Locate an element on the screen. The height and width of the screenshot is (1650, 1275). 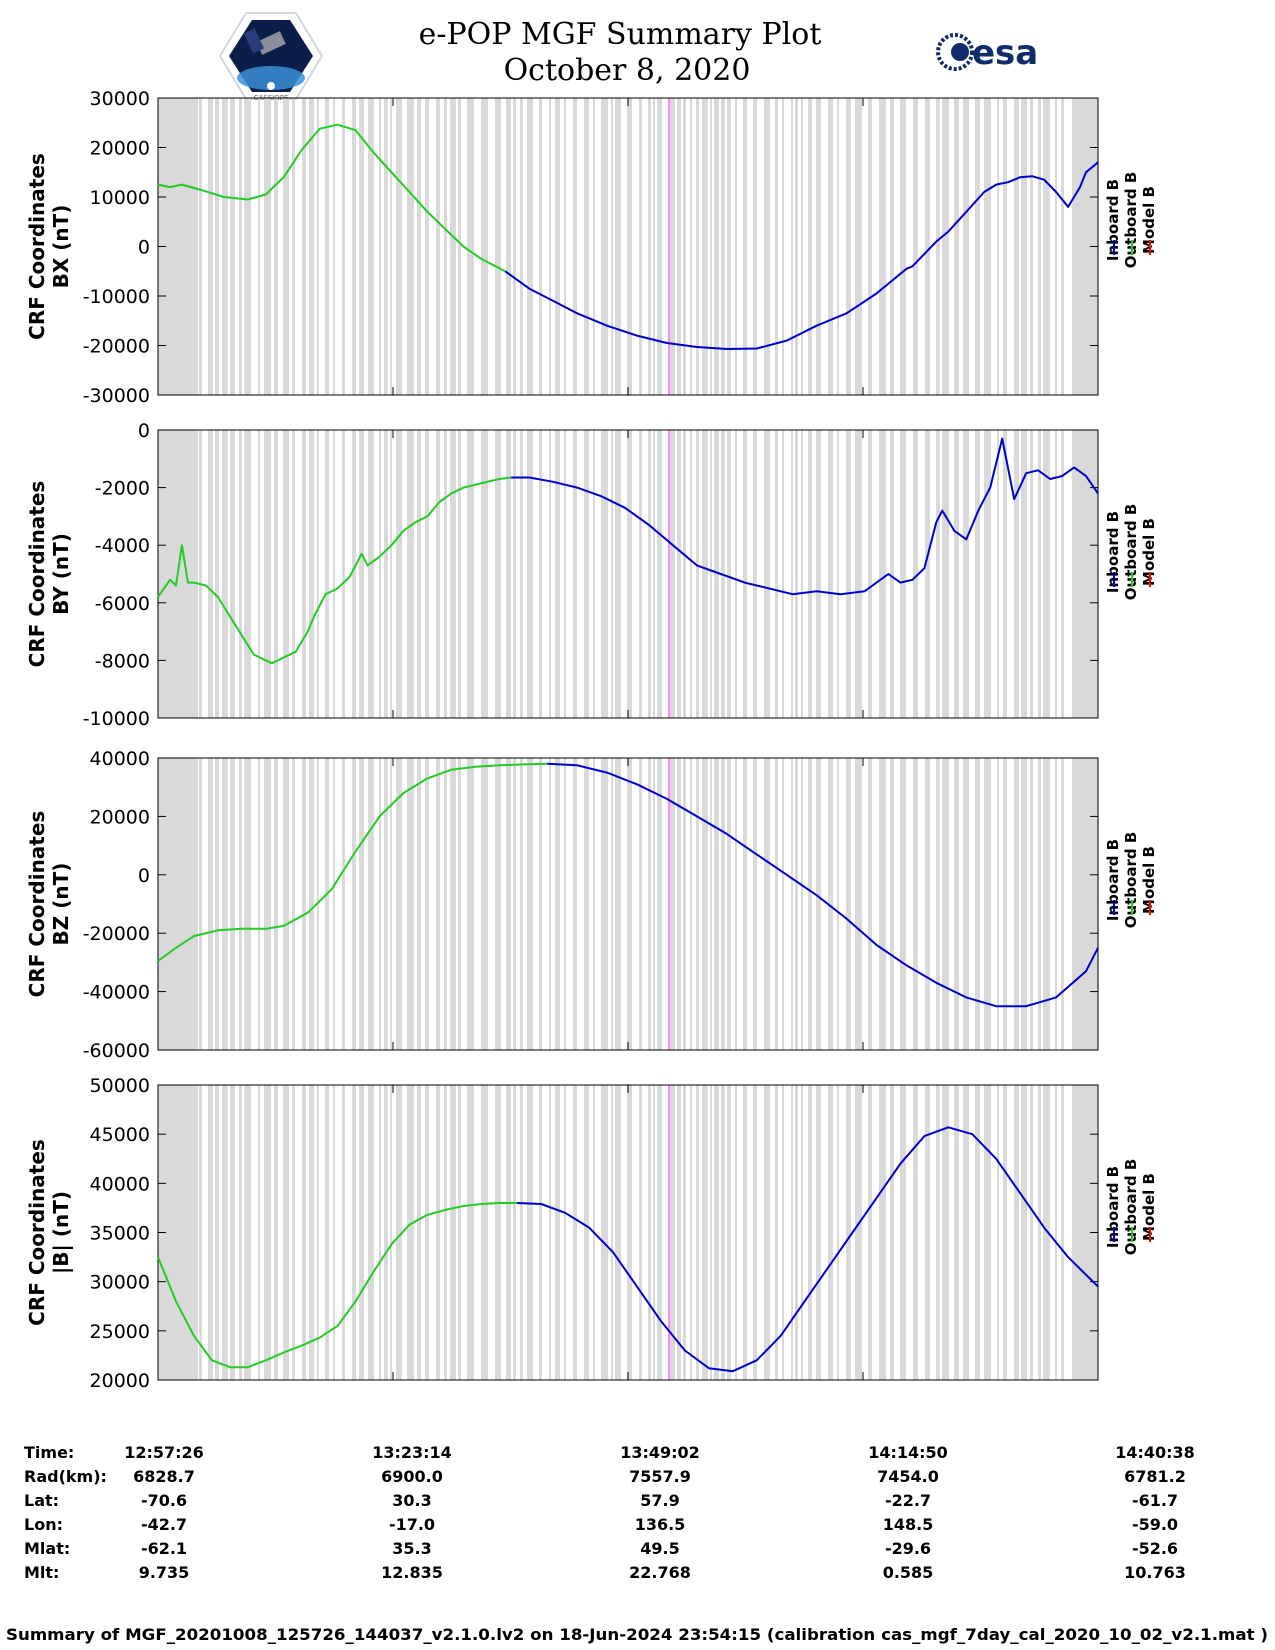
y-tick-label: 25000 is located at coordinates (120, 1332).